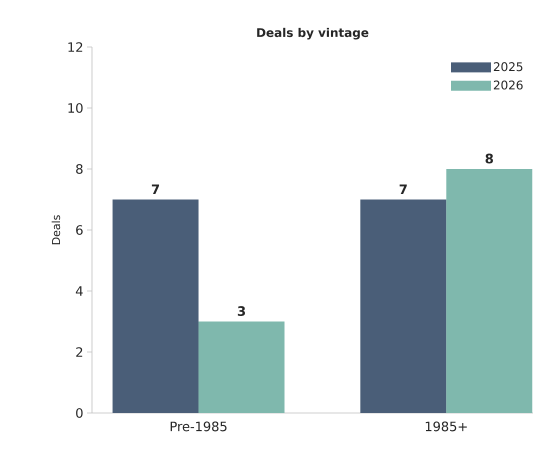 The image size is (543, 458). What do you see at coordinates (312, 34) in the screenshot?
I see `chart-title: Deals by vintage` at bounding box center [312, 34].